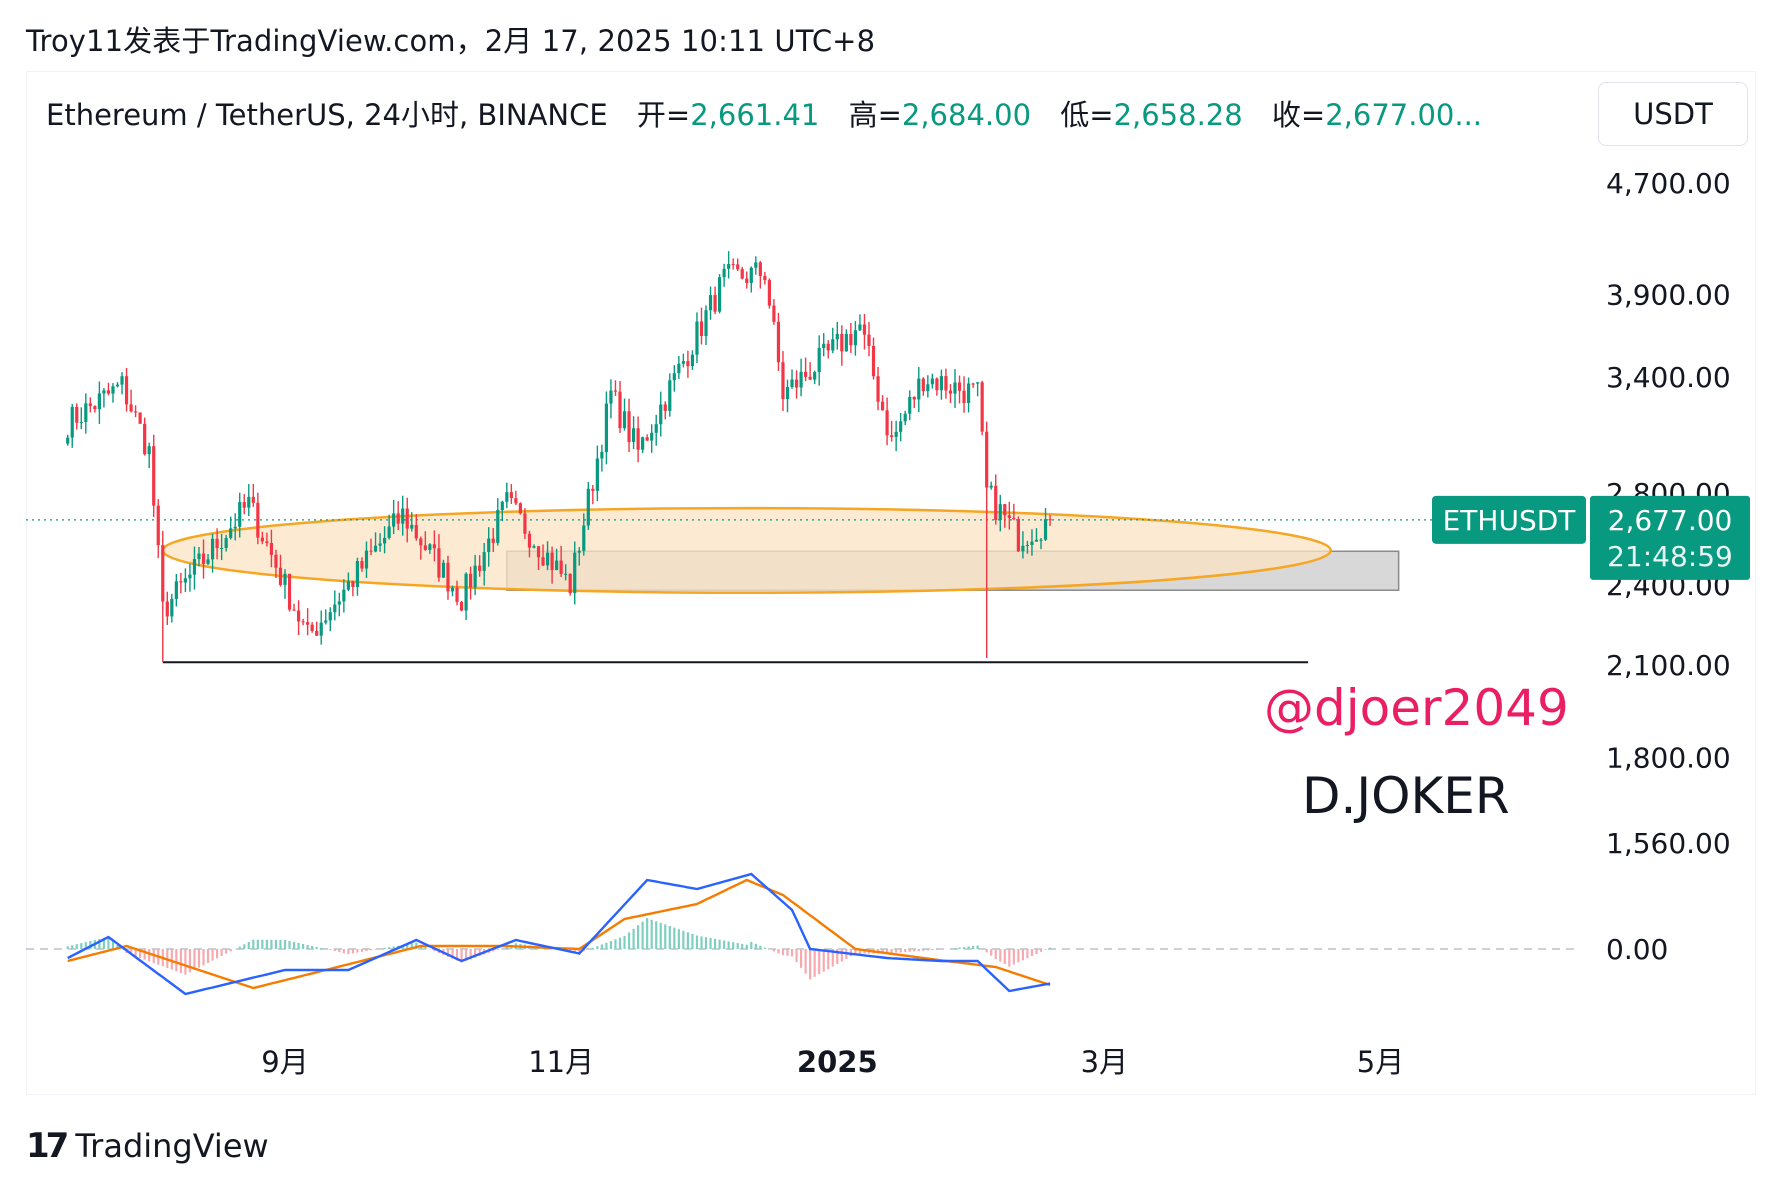  I want to click on x-tick-label: 2025, so click(837, 1062).